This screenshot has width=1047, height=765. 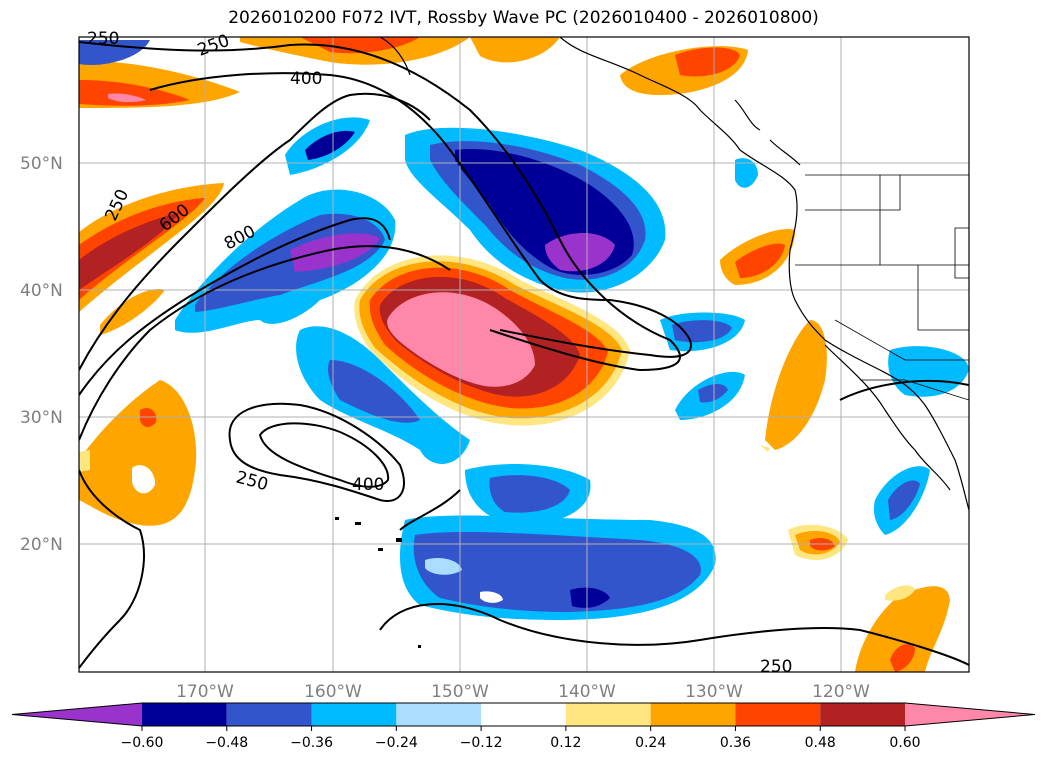 I want to click on border-us-mexico, so click(x=914, y=390).